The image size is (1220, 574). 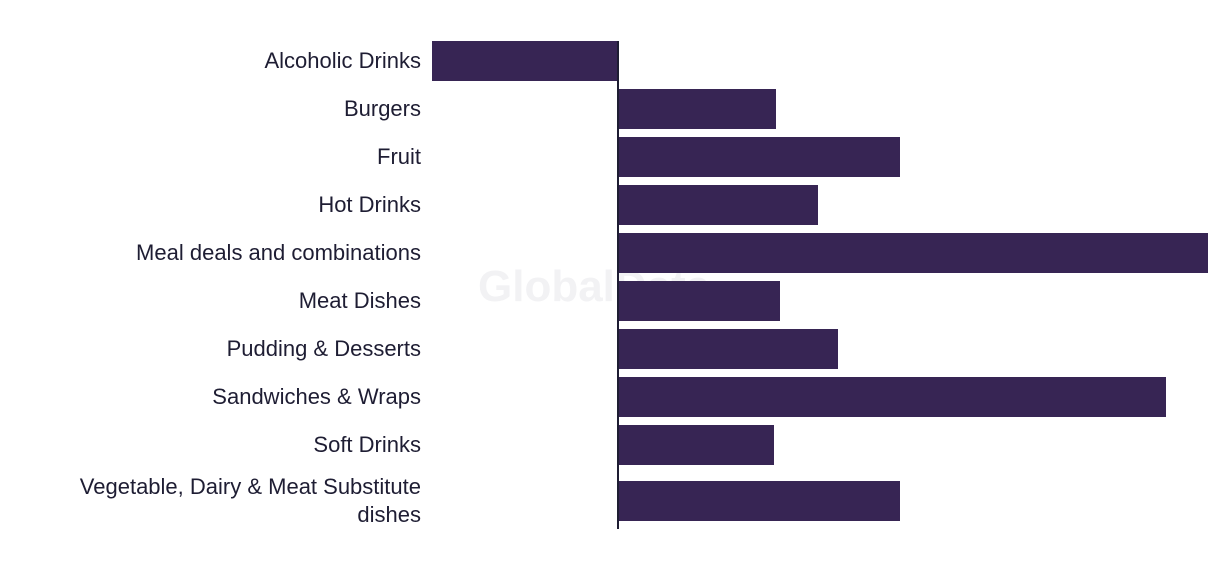 I want to click on bar-row: Hot Drinks, so click(x=610, y=205).